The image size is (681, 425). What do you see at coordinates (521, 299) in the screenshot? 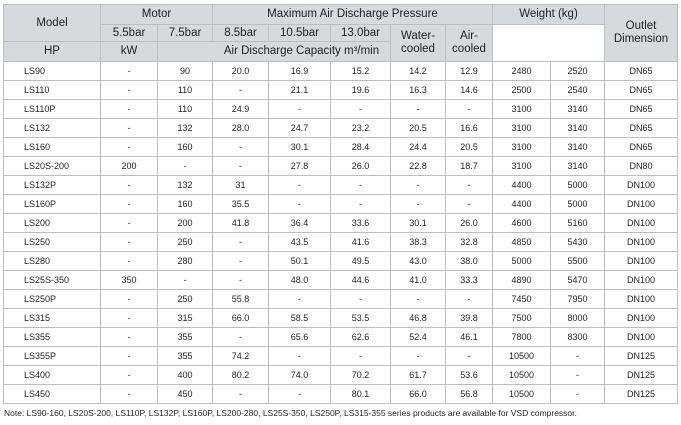
I see `table-cell: 7450` at bounding box center [521, 299].